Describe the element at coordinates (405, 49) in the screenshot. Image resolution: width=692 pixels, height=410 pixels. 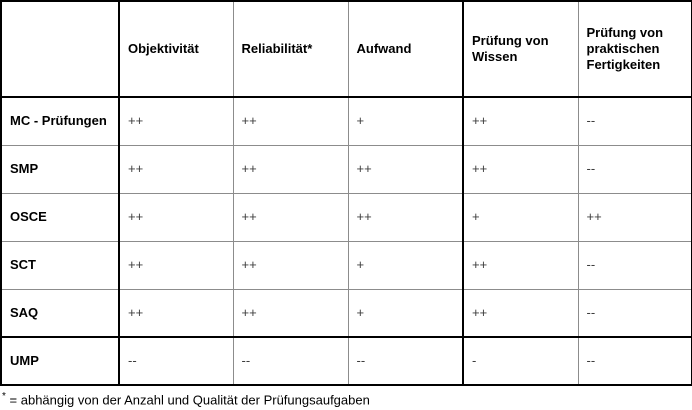
I see `column-header-aufwand: Aufwand` at that location.